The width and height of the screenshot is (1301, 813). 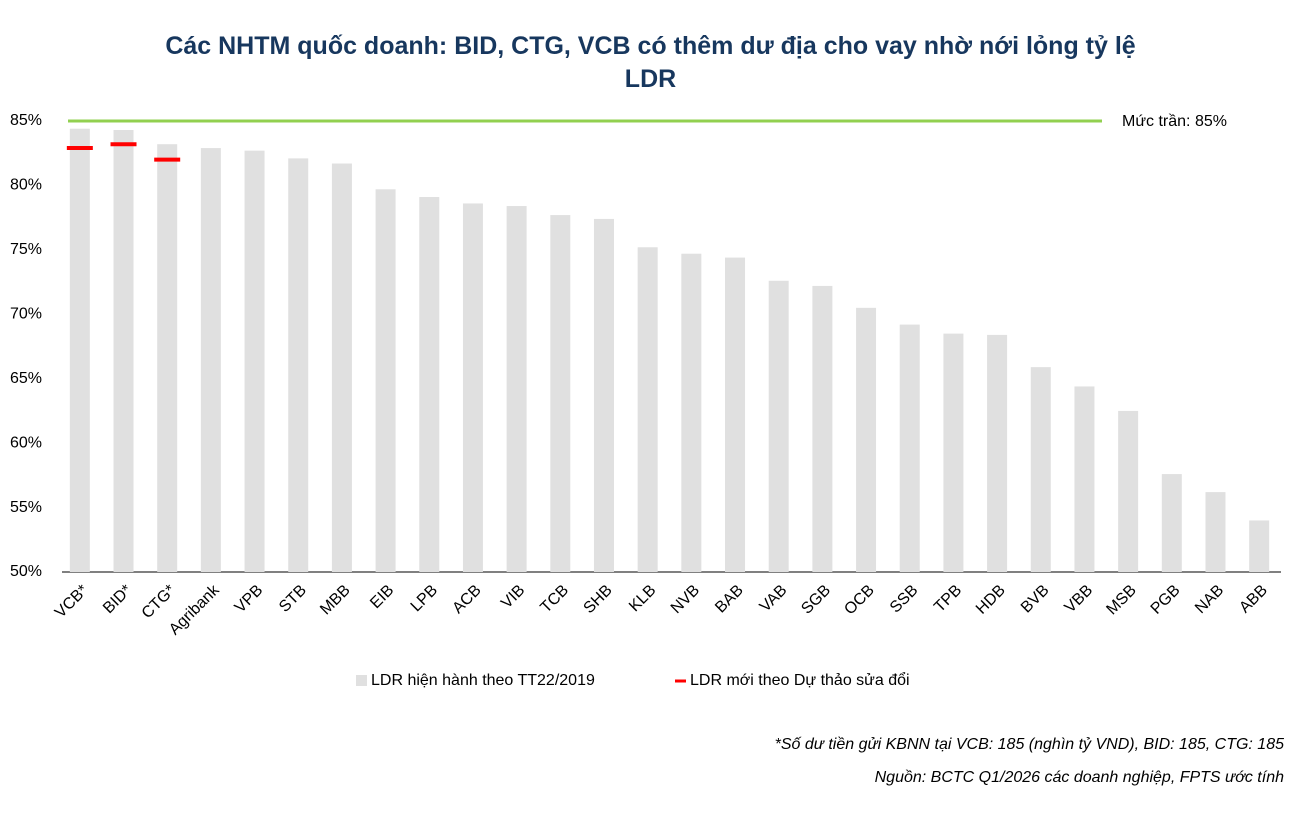 What do you see at coordinates (991, 600) in the screenshot?
I see `x-tick-label: HDB` at bounding box center [991, 600].